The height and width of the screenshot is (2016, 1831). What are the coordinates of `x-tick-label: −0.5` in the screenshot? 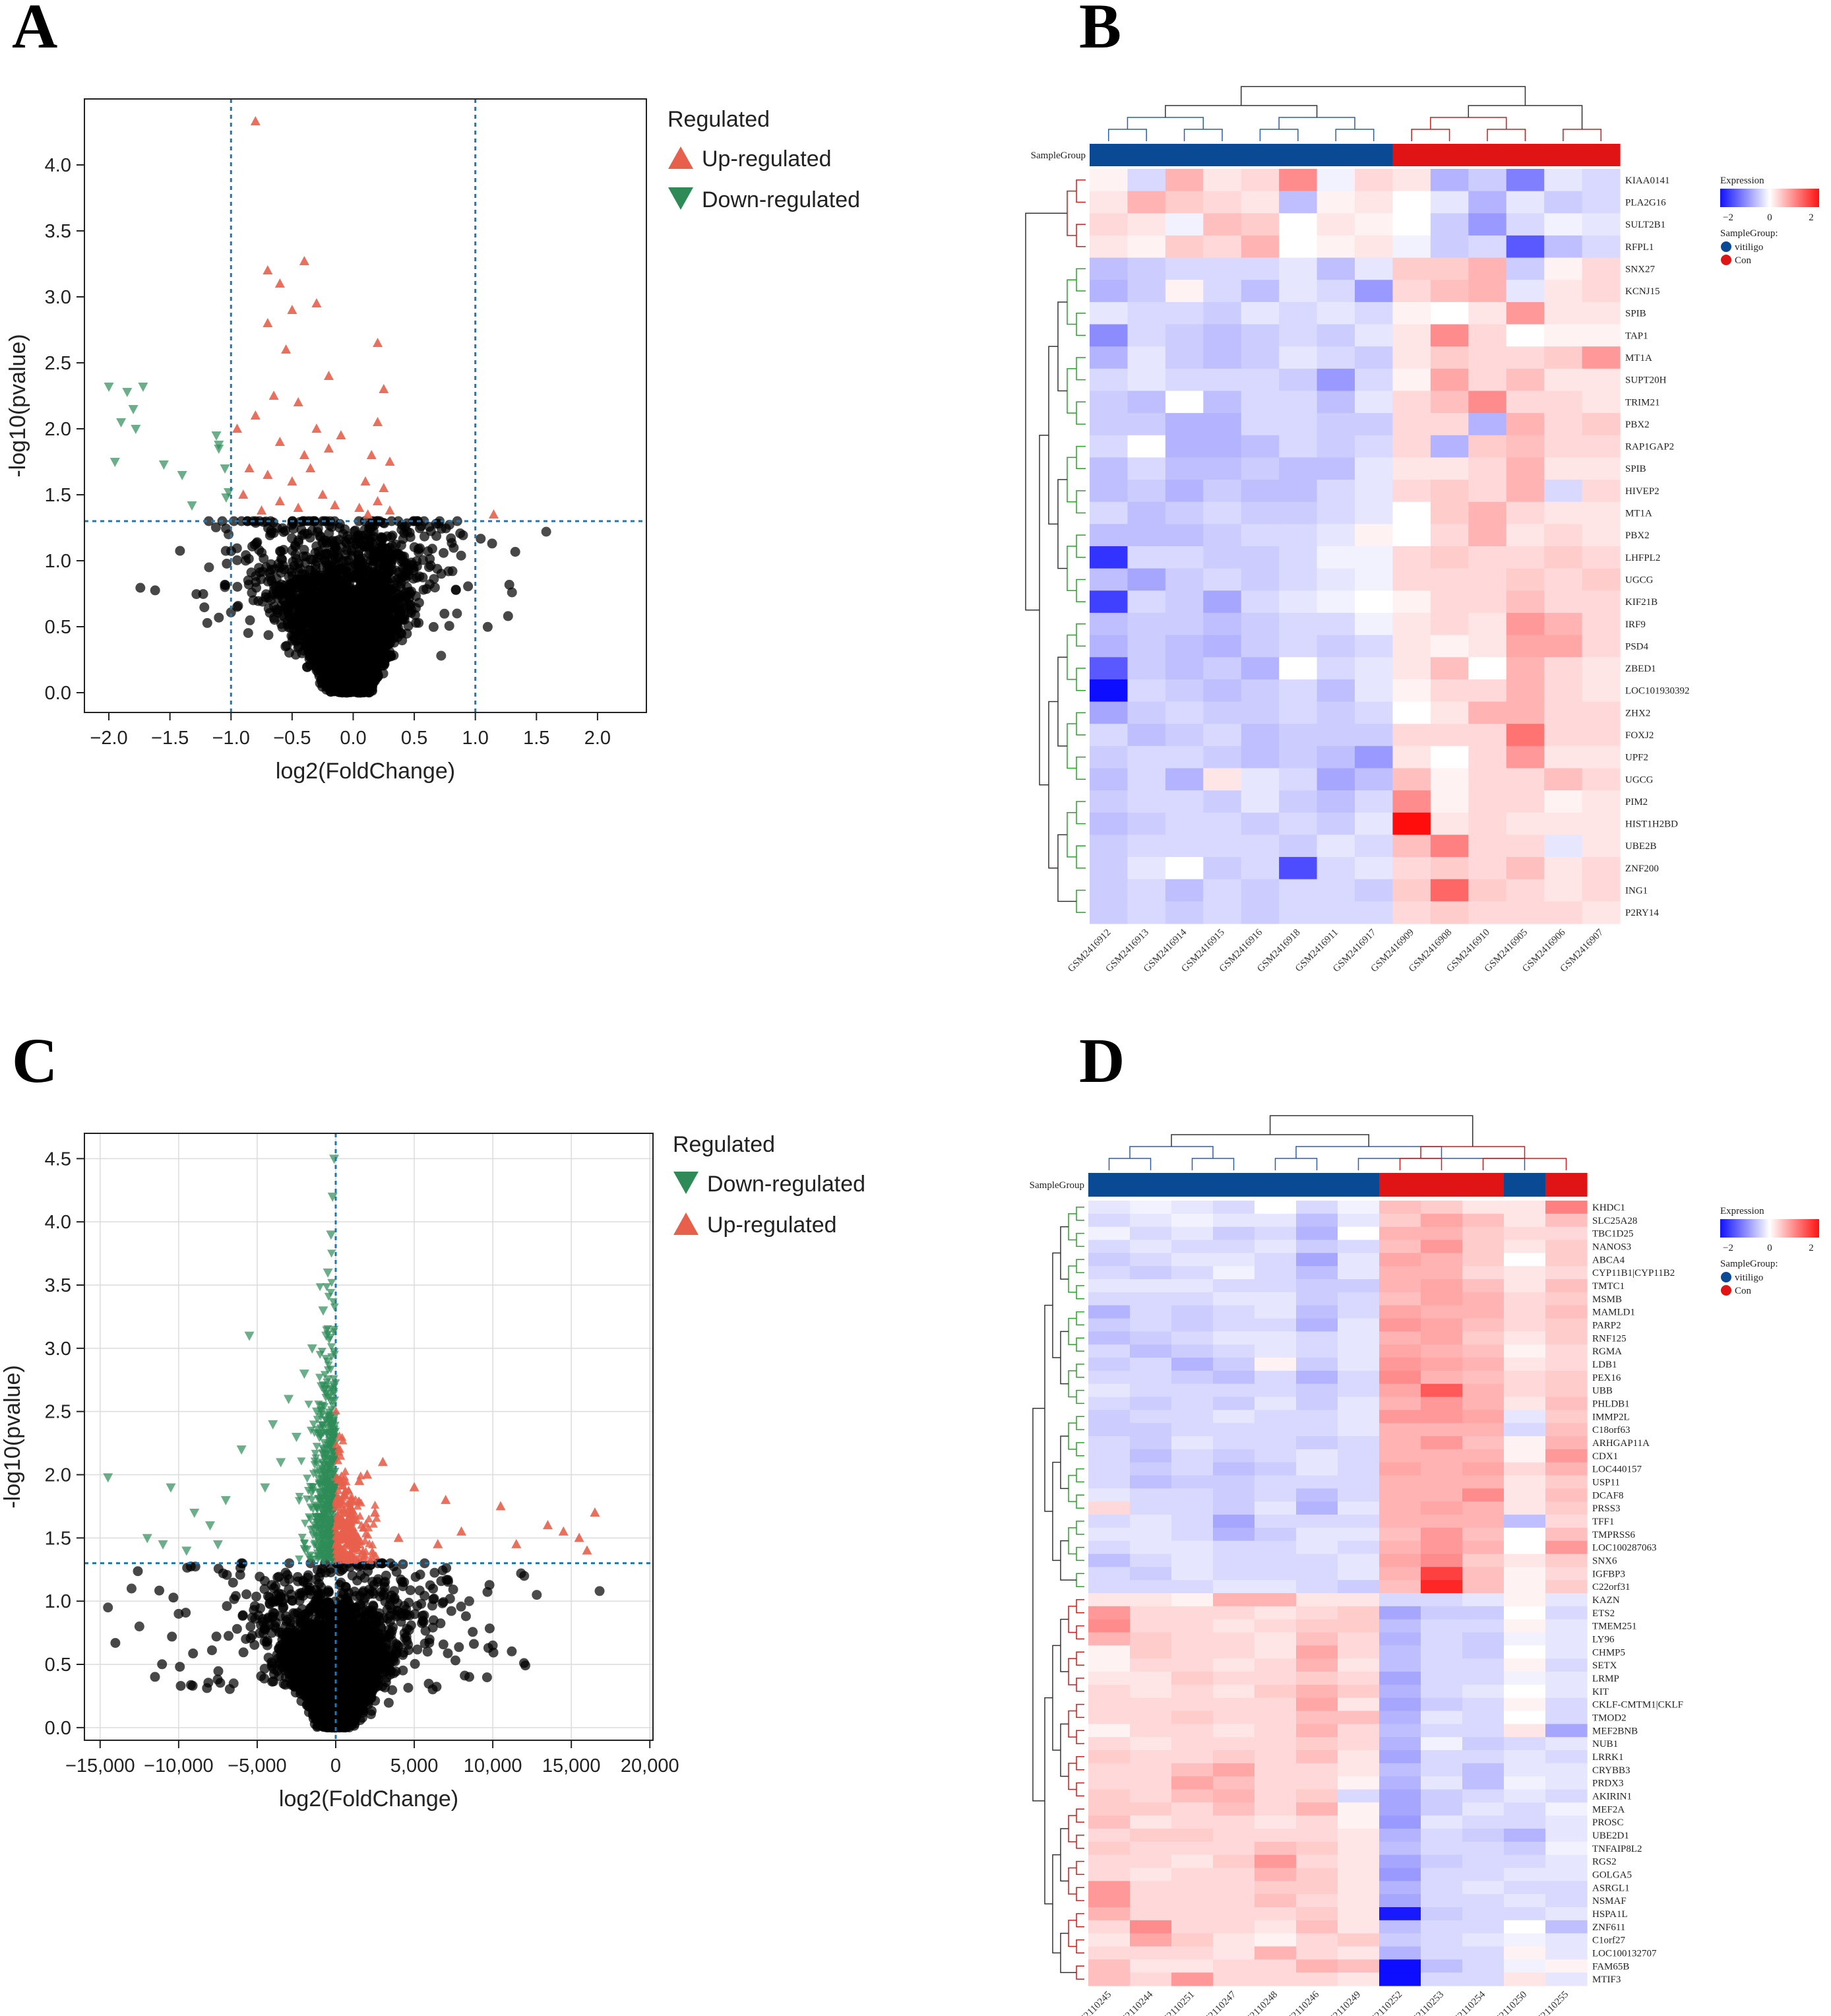 It's located at (292, 738).